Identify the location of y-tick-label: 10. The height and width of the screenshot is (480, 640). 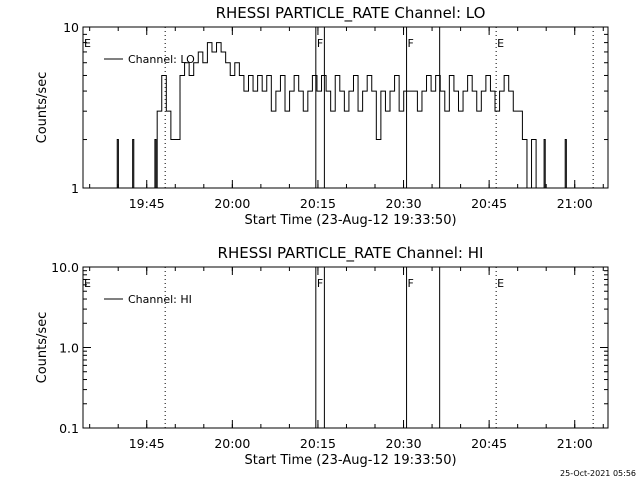
(71, 27).